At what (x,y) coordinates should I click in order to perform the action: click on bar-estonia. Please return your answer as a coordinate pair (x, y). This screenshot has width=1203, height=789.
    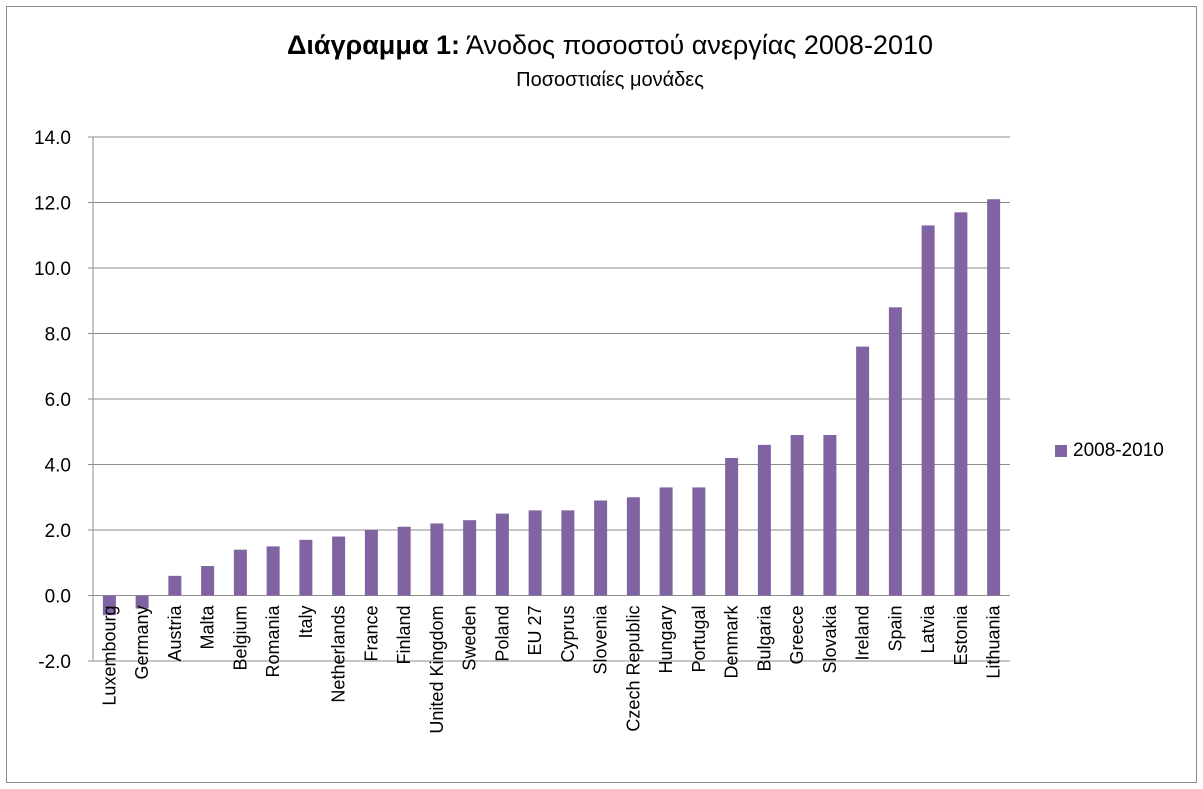
    Looking at the image, I should click on (961, 404).